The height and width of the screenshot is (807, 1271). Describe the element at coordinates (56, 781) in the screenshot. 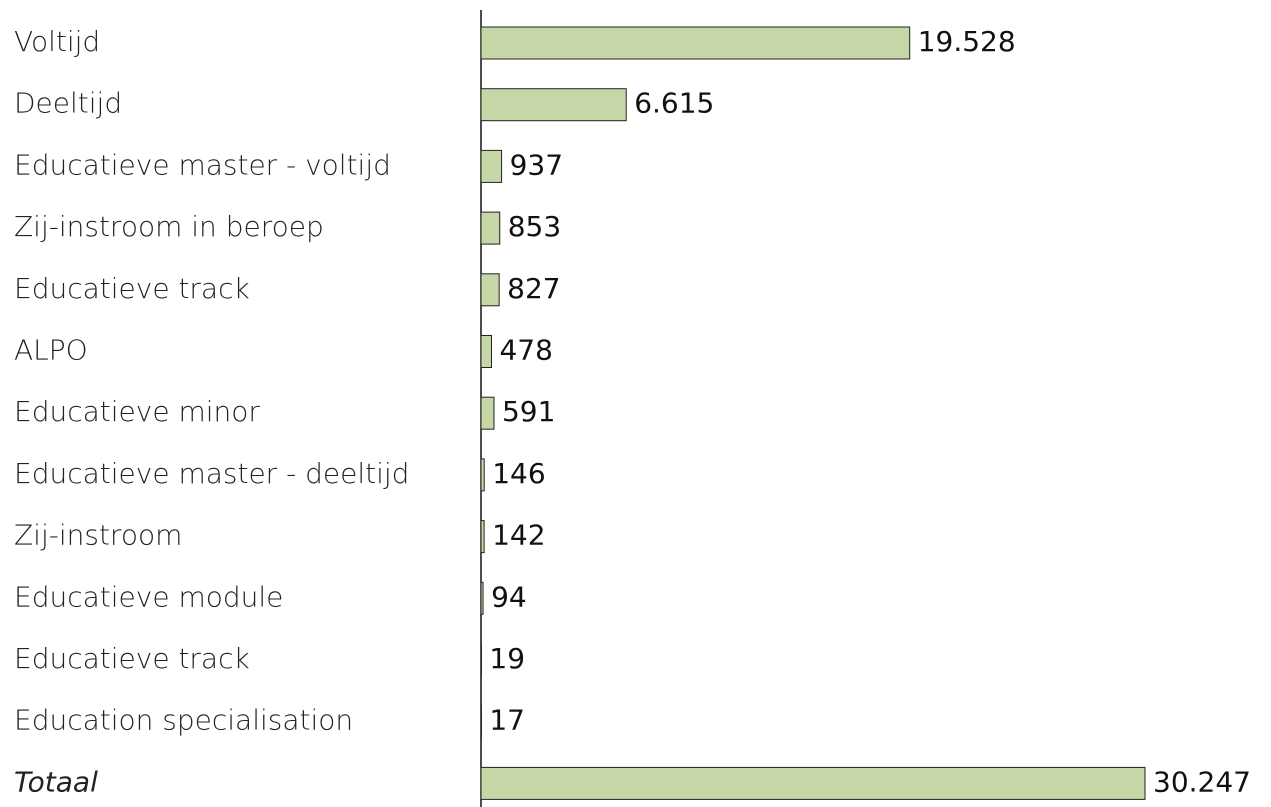

I see `category-label: Totaal` at that location.